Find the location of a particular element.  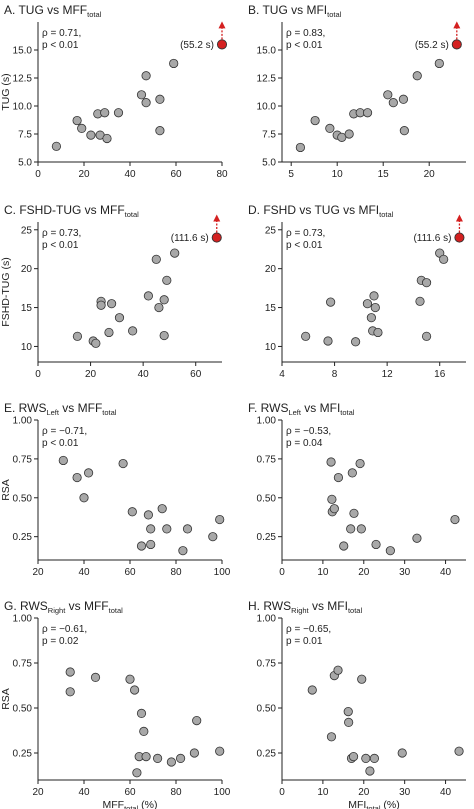

panel-title-main: C. FSHD-TUG vs MFF is located at coordinates (64, 210).